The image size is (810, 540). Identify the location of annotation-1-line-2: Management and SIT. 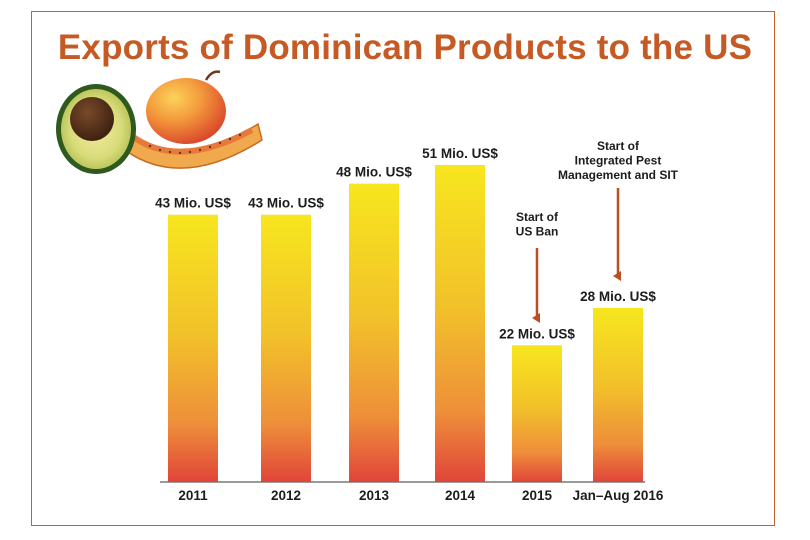
(618, 175).